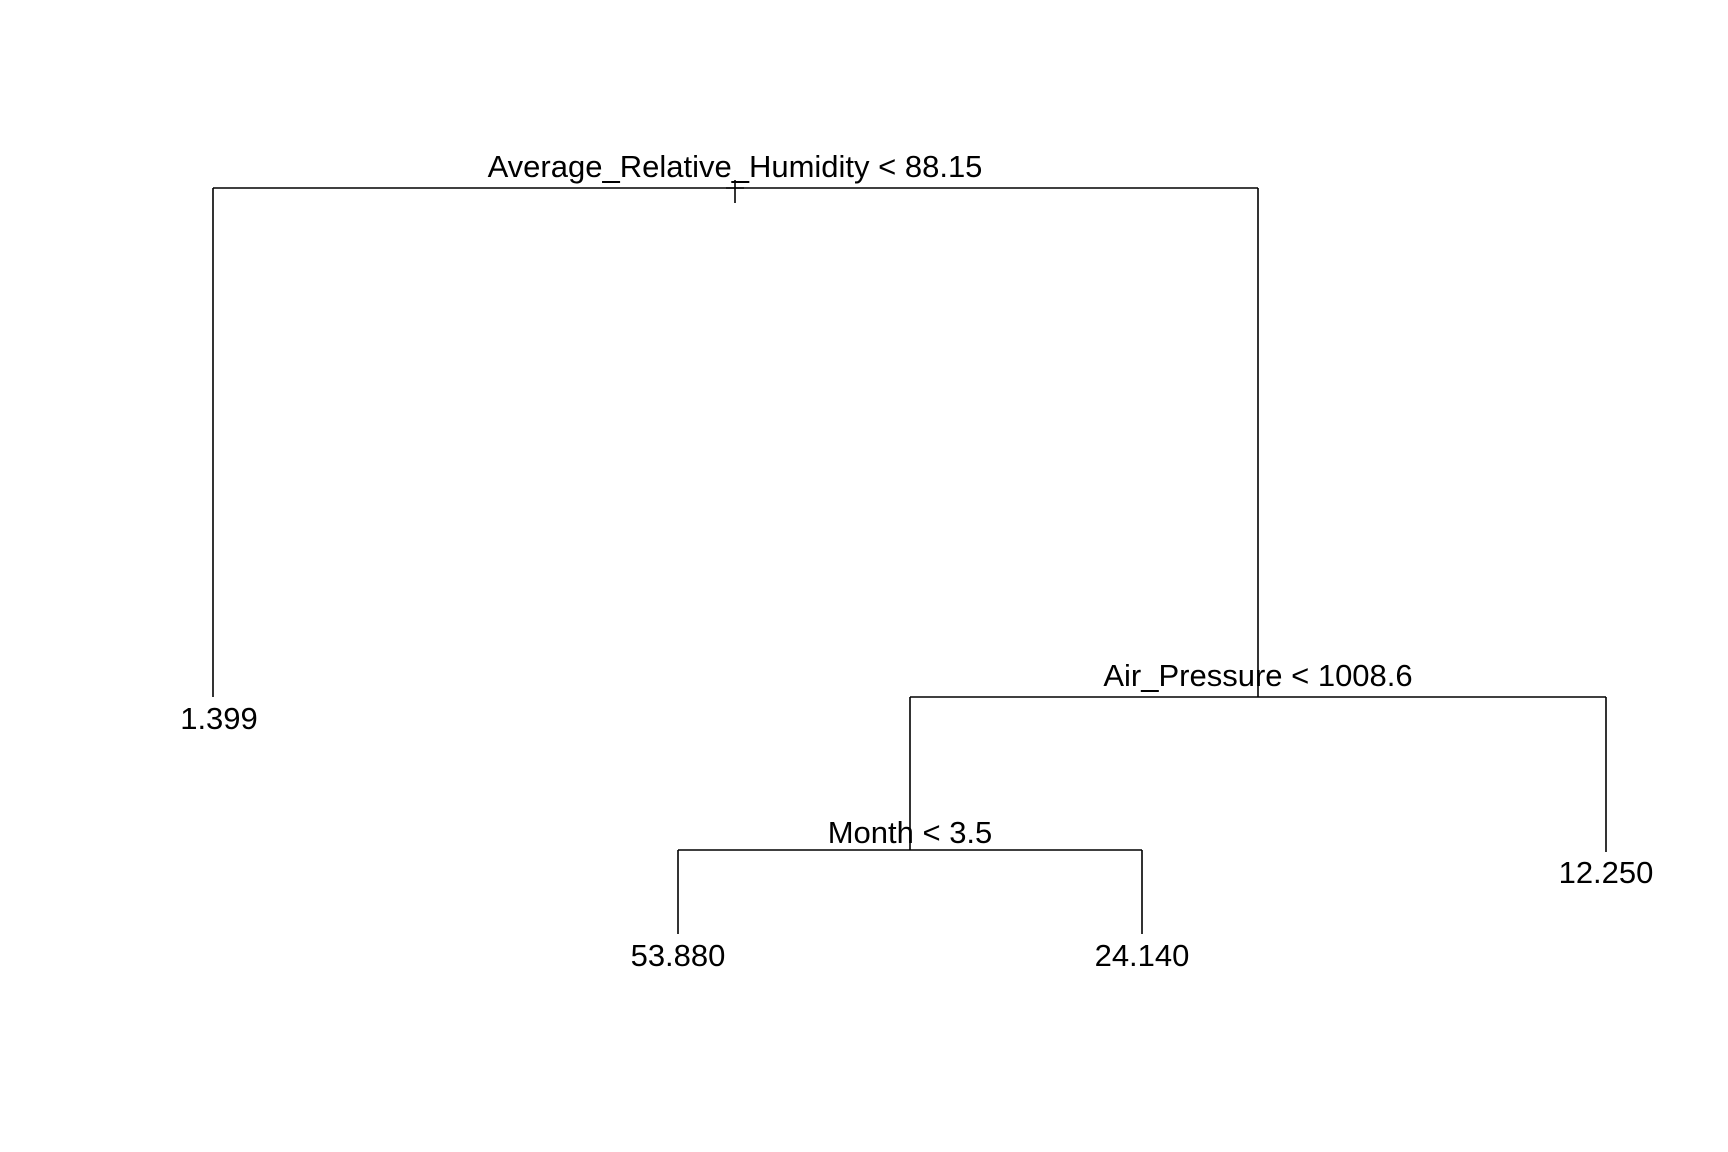  I want to click on root-split-label: Average_Relative_Humidity < 88.15, so click(735, 166).